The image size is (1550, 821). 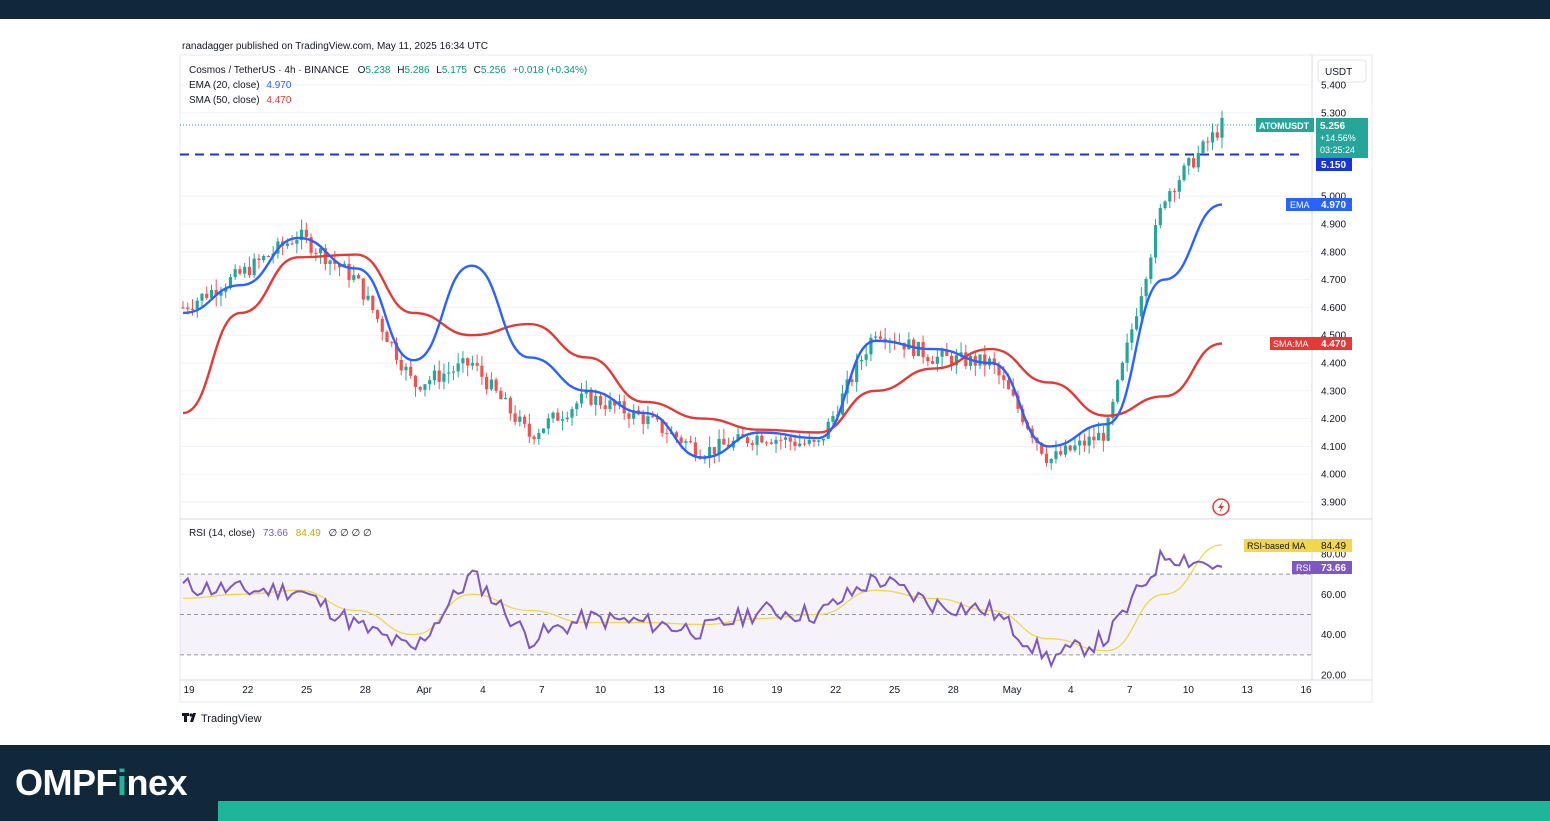 What do you see at coordinates (884, 811) in the screenshot?
I see `bottom-accent-stripe` at bounding box center [884, 811].